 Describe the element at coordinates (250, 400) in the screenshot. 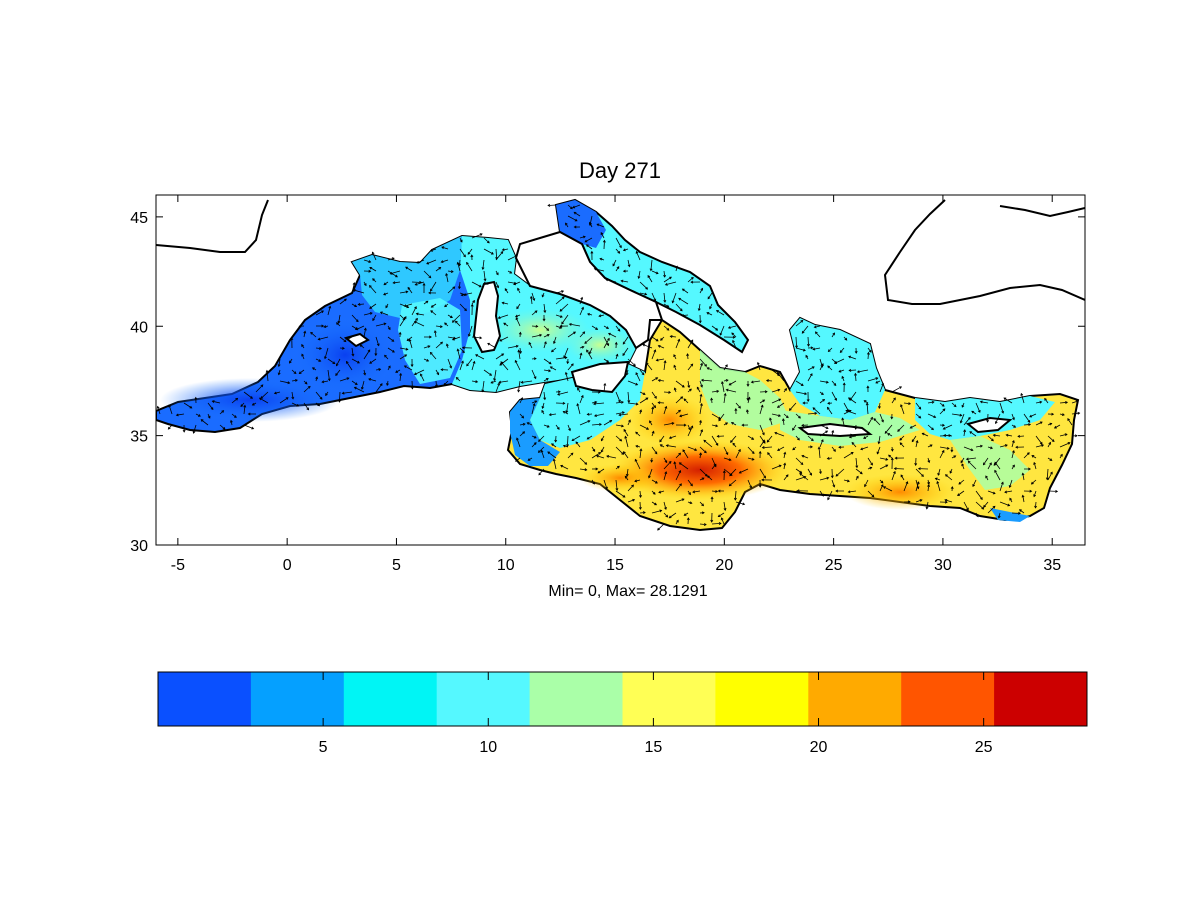

I see `alboran-deep` at that location.